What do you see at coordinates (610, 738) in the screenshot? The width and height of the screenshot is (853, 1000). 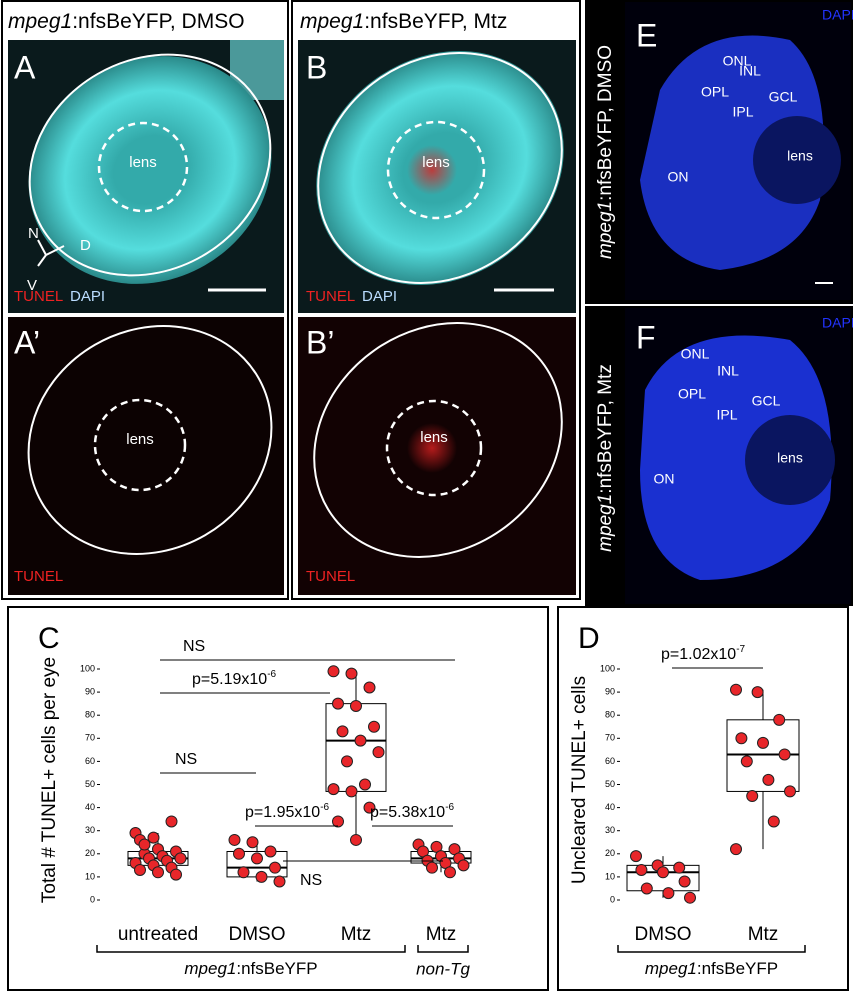 I see `y-tick-label: 70` at bounding box center [610, 738].